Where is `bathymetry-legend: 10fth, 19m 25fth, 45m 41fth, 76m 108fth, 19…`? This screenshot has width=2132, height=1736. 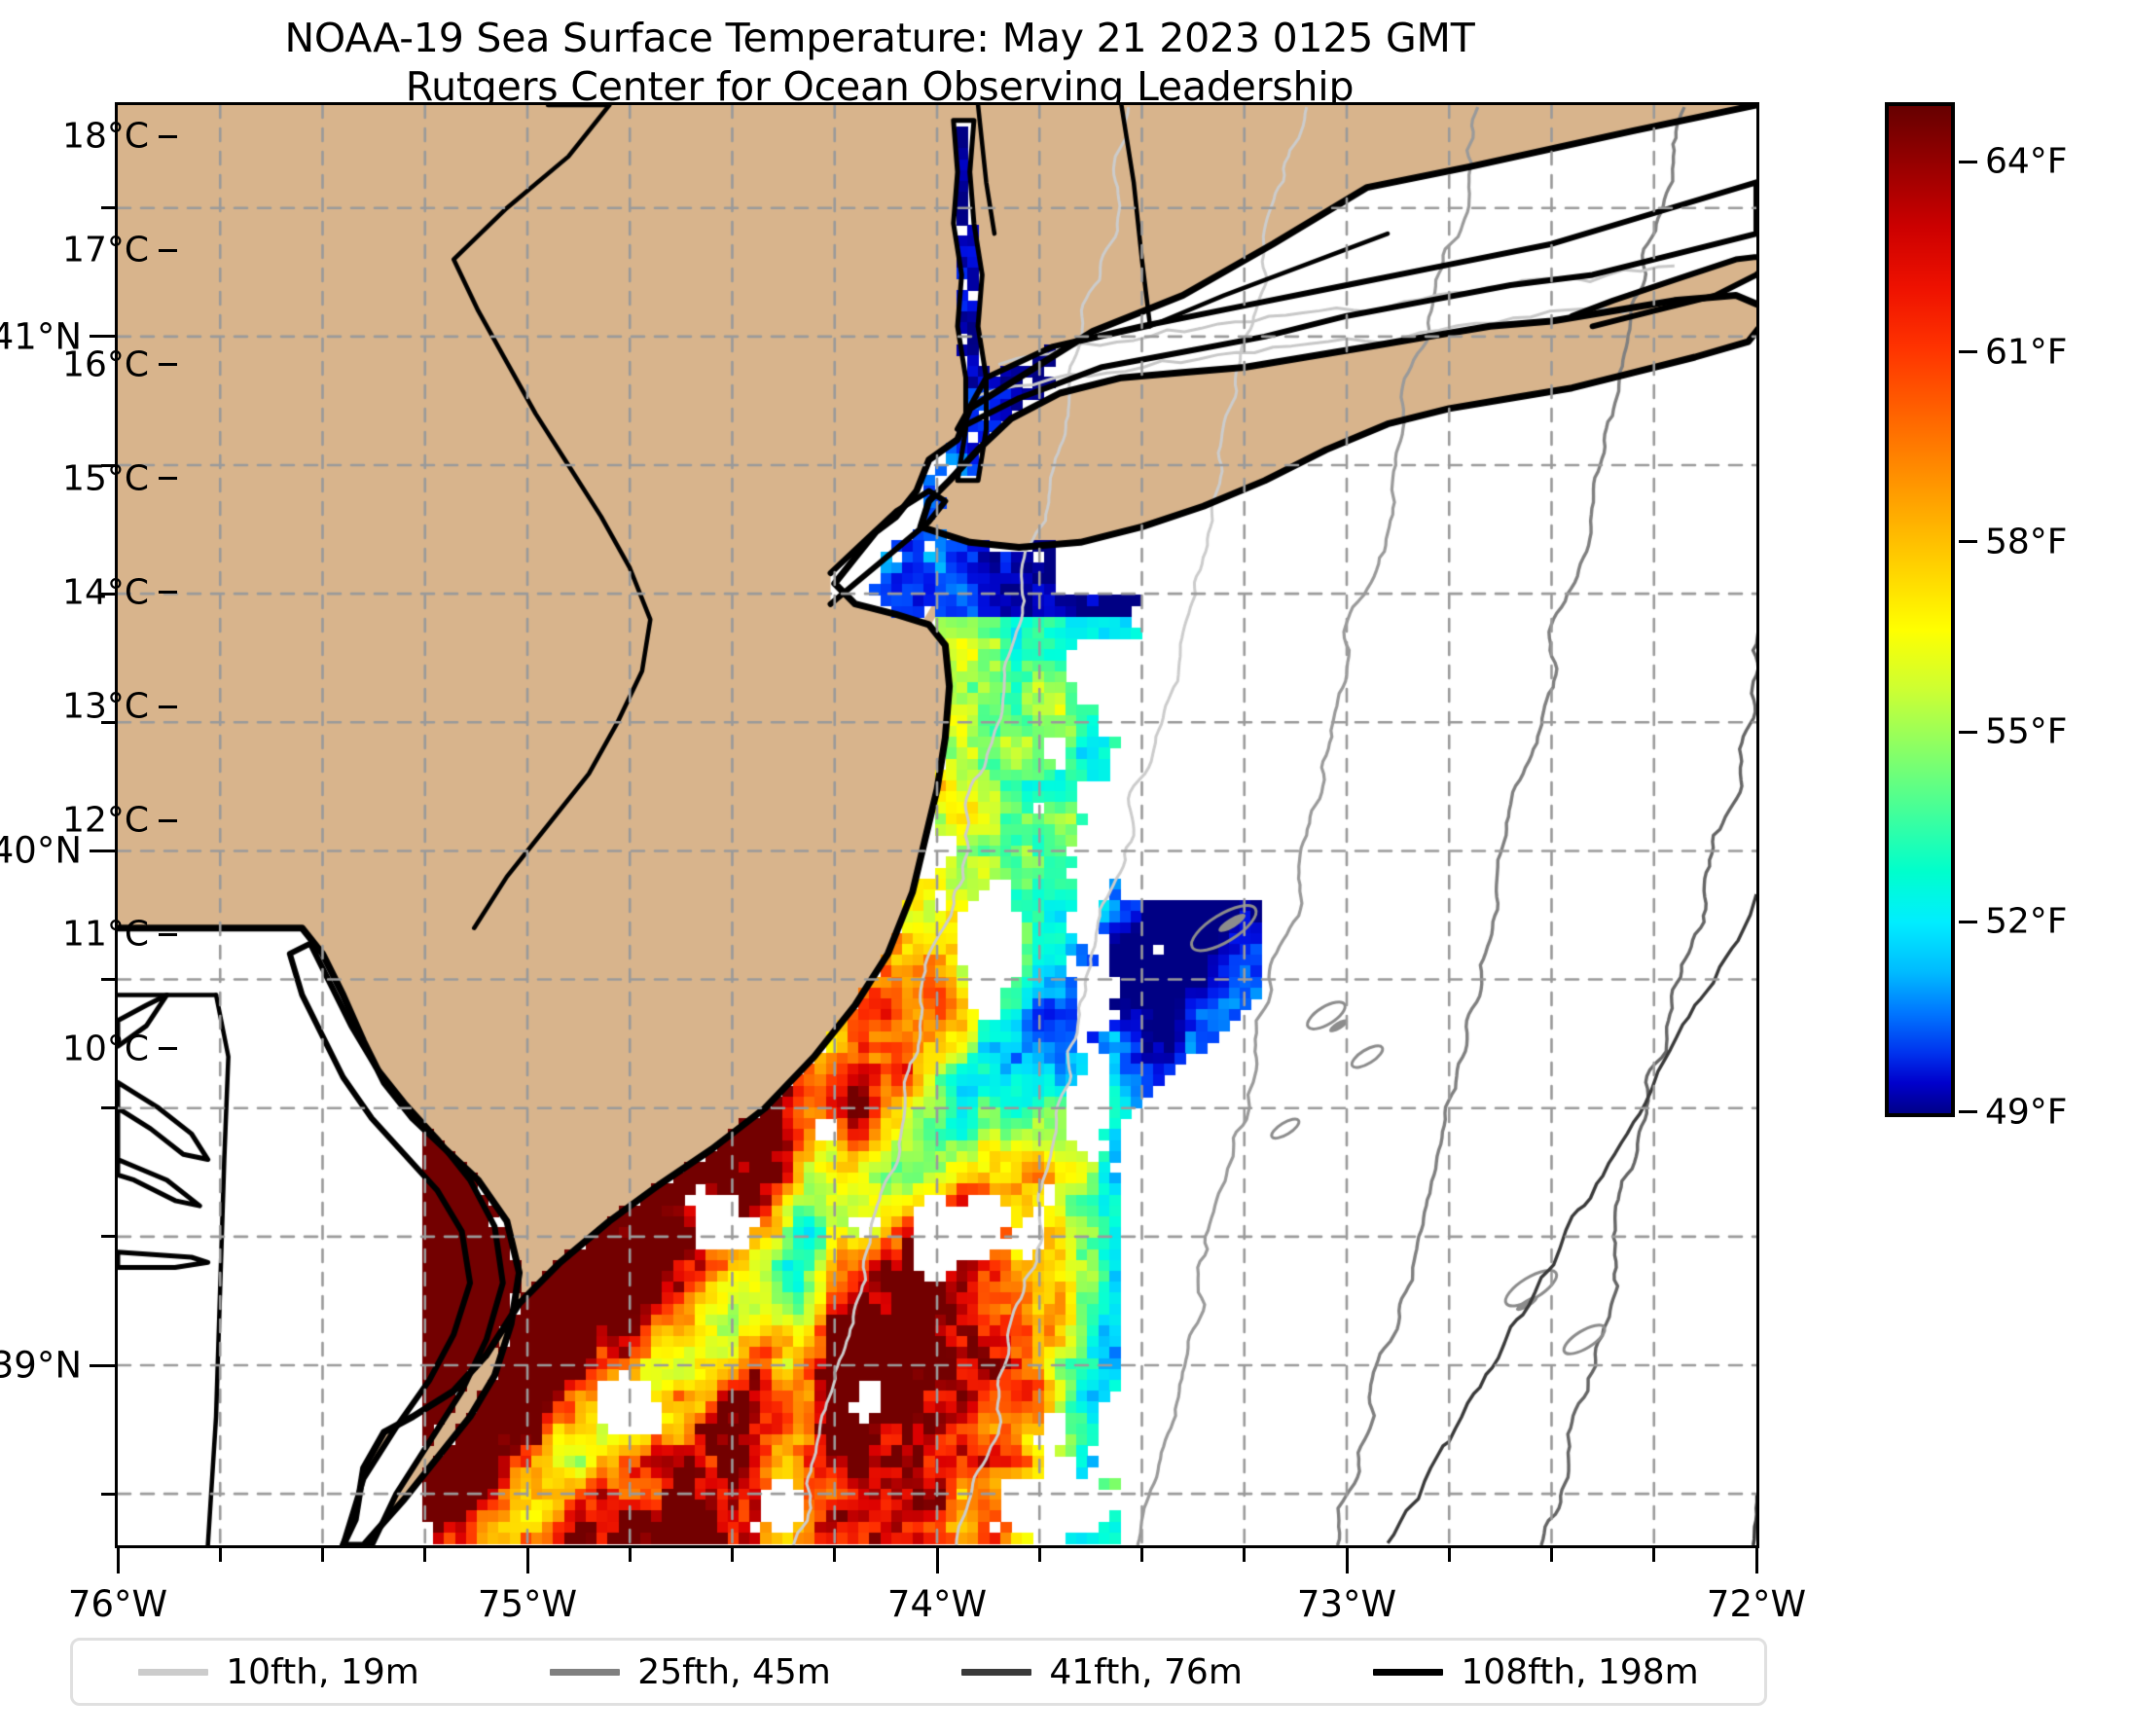 bathymetry-legend: 10fth, 19m 25fth, 45m 41fth, 76m 108fth, 19… is located at coordinates (919, 1672).